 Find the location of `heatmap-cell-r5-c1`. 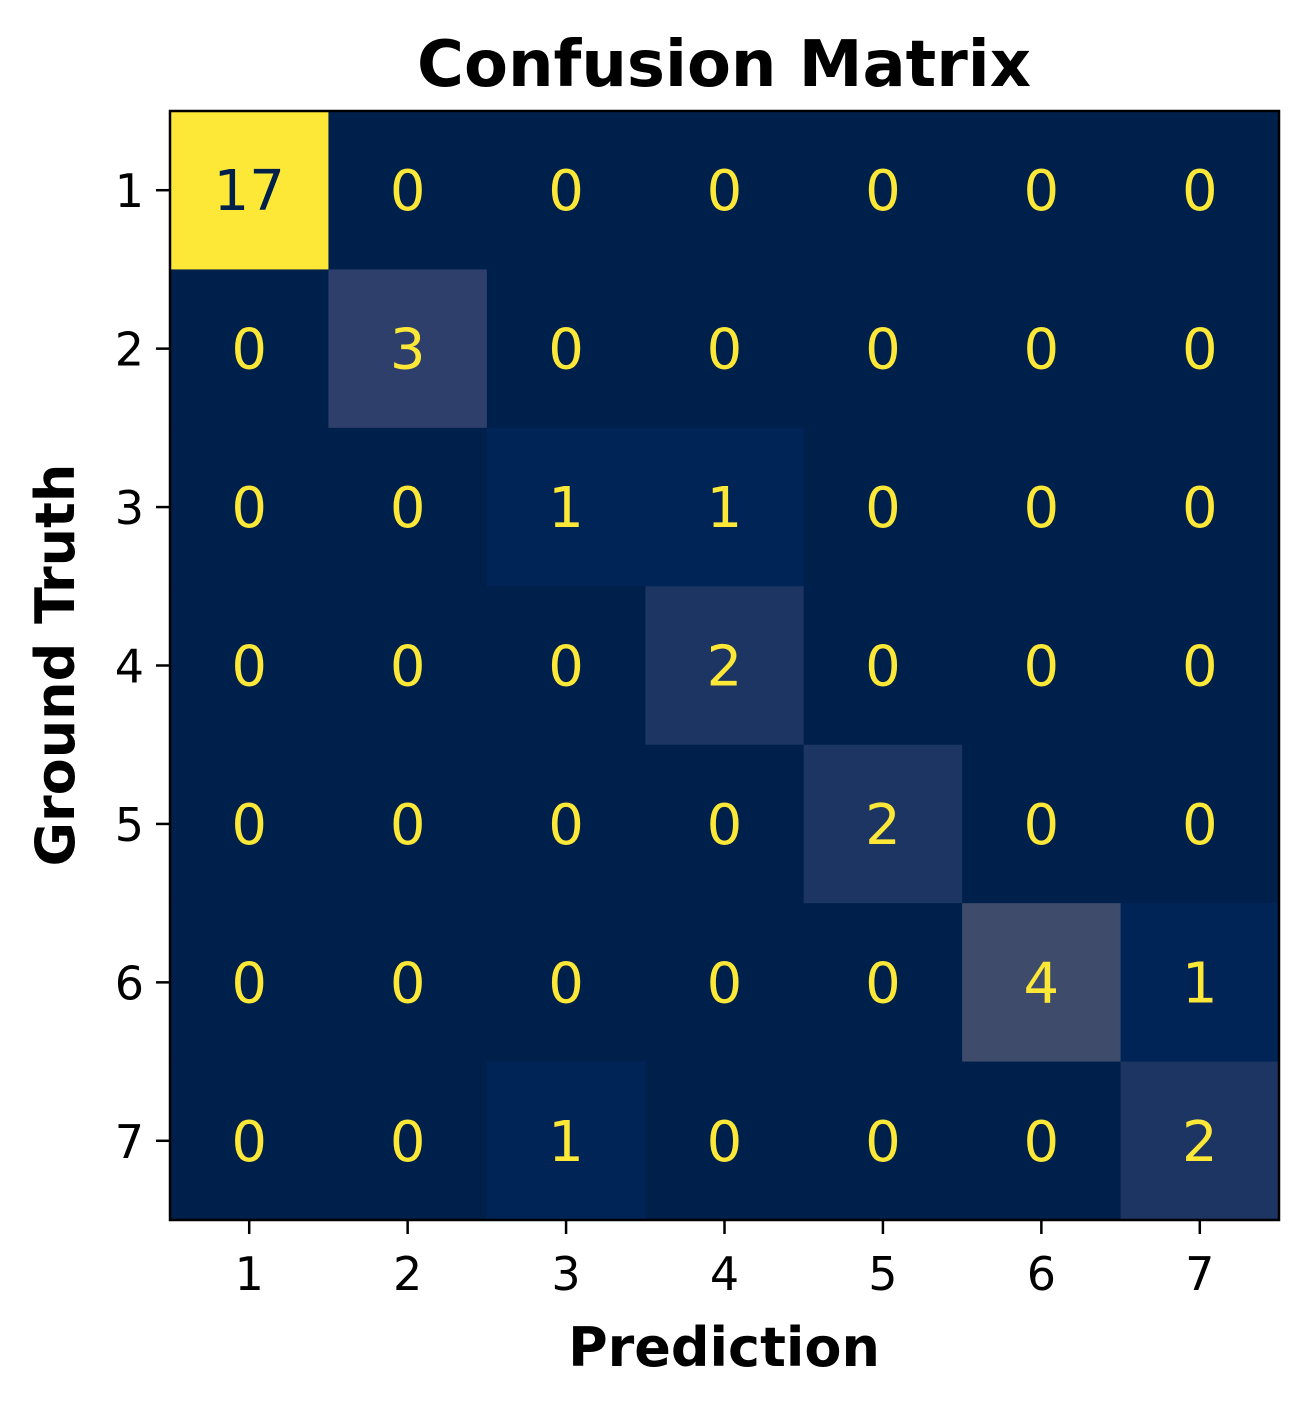

heatmap-cell-r5-c1 is located at coordinates (250, 824).